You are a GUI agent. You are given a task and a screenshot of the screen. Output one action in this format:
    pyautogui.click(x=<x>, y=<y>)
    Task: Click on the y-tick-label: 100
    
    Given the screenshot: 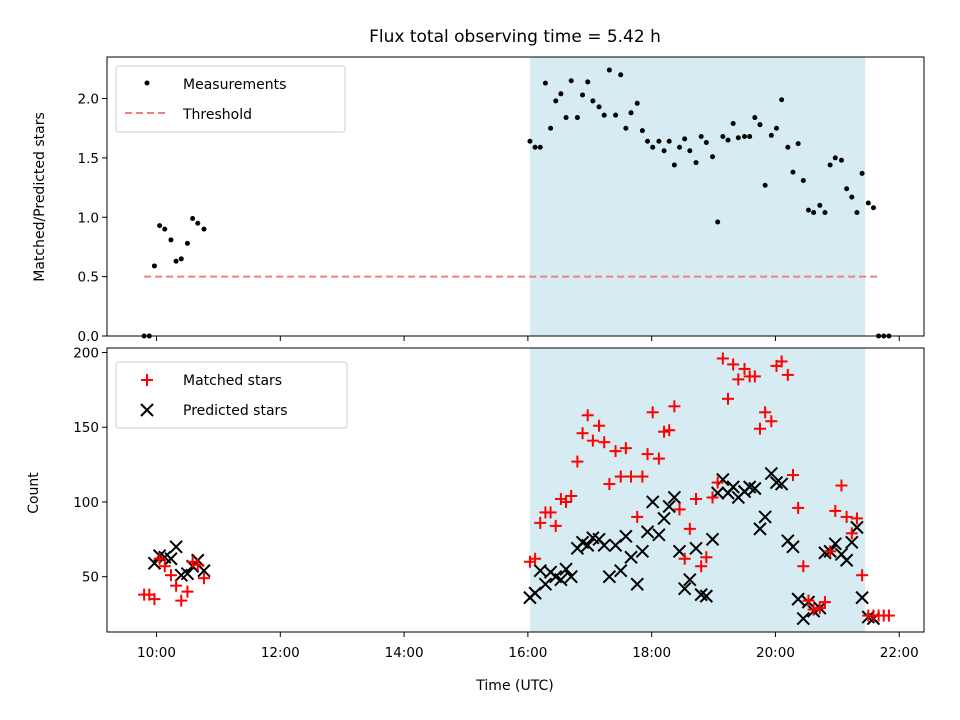 What is the action you would take?
    pyautogui.click(x=86, y=503)
    